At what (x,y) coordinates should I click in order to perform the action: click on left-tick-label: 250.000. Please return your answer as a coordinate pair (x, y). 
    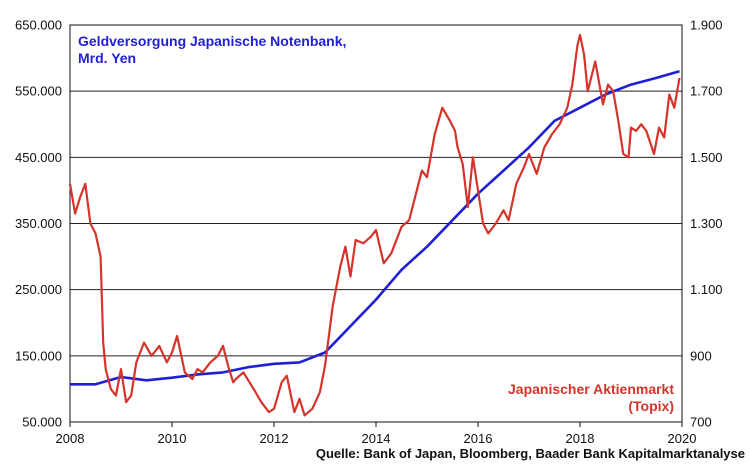
    Looking at the image, I should click on (38, 289).